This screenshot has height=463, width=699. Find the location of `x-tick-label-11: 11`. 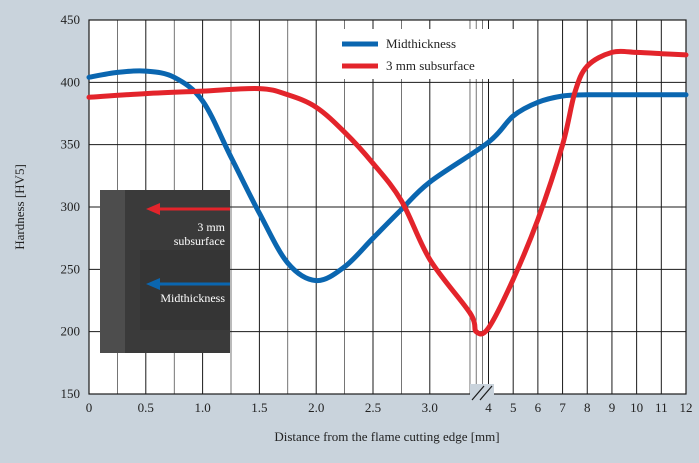

x-tick-label-11: 11 is located at coordinates (661, 407).